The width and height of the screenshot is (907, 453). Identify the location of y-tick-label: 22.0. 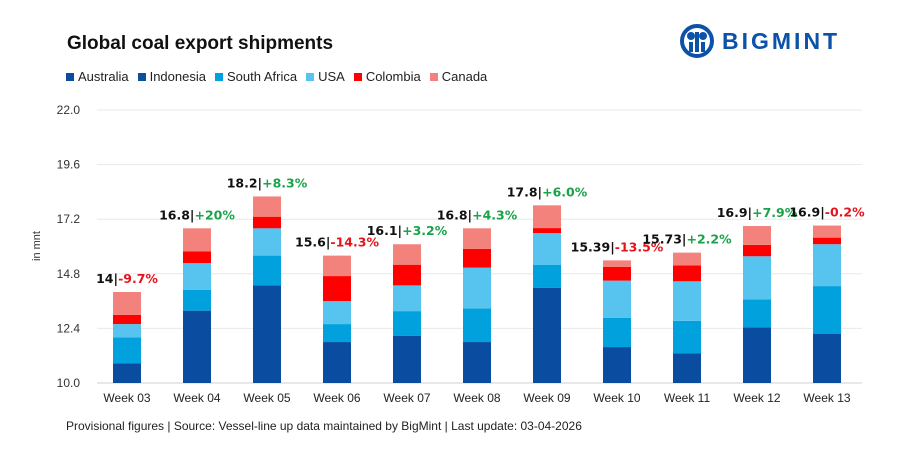
(69, 110).